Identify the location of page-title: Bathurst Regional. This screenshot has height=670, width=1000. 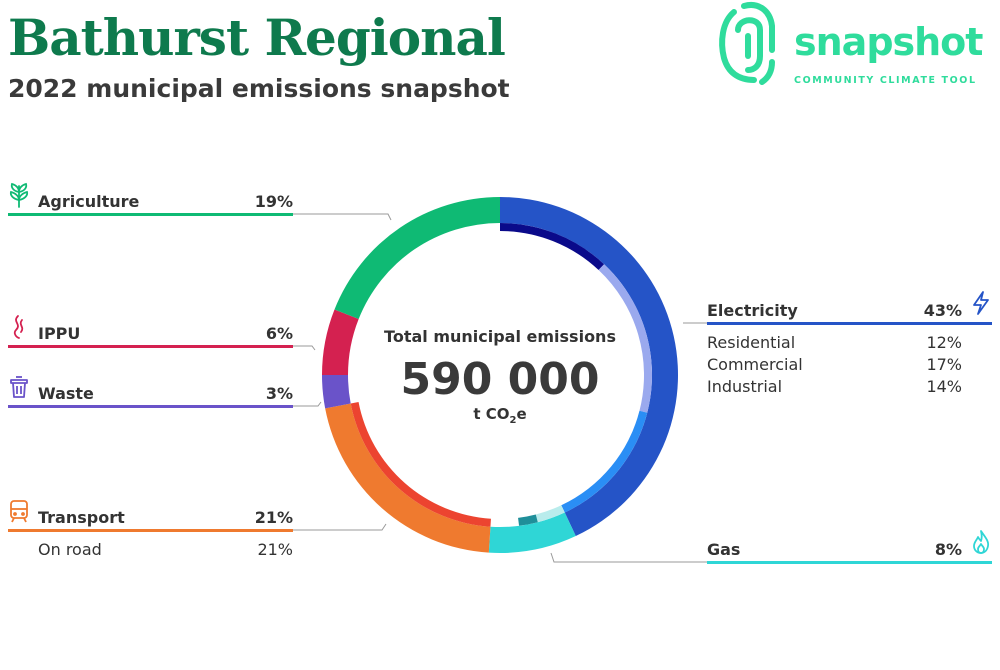
(257, 37).